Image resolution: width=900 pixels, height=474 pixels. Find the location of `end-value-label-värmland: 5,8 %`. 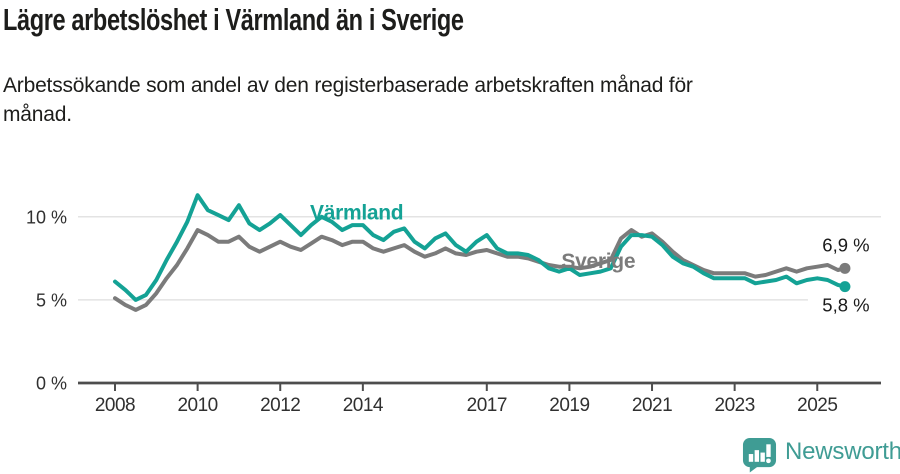

end-value-label-värmland: 5,8 % is located at coordinates (845, 305).